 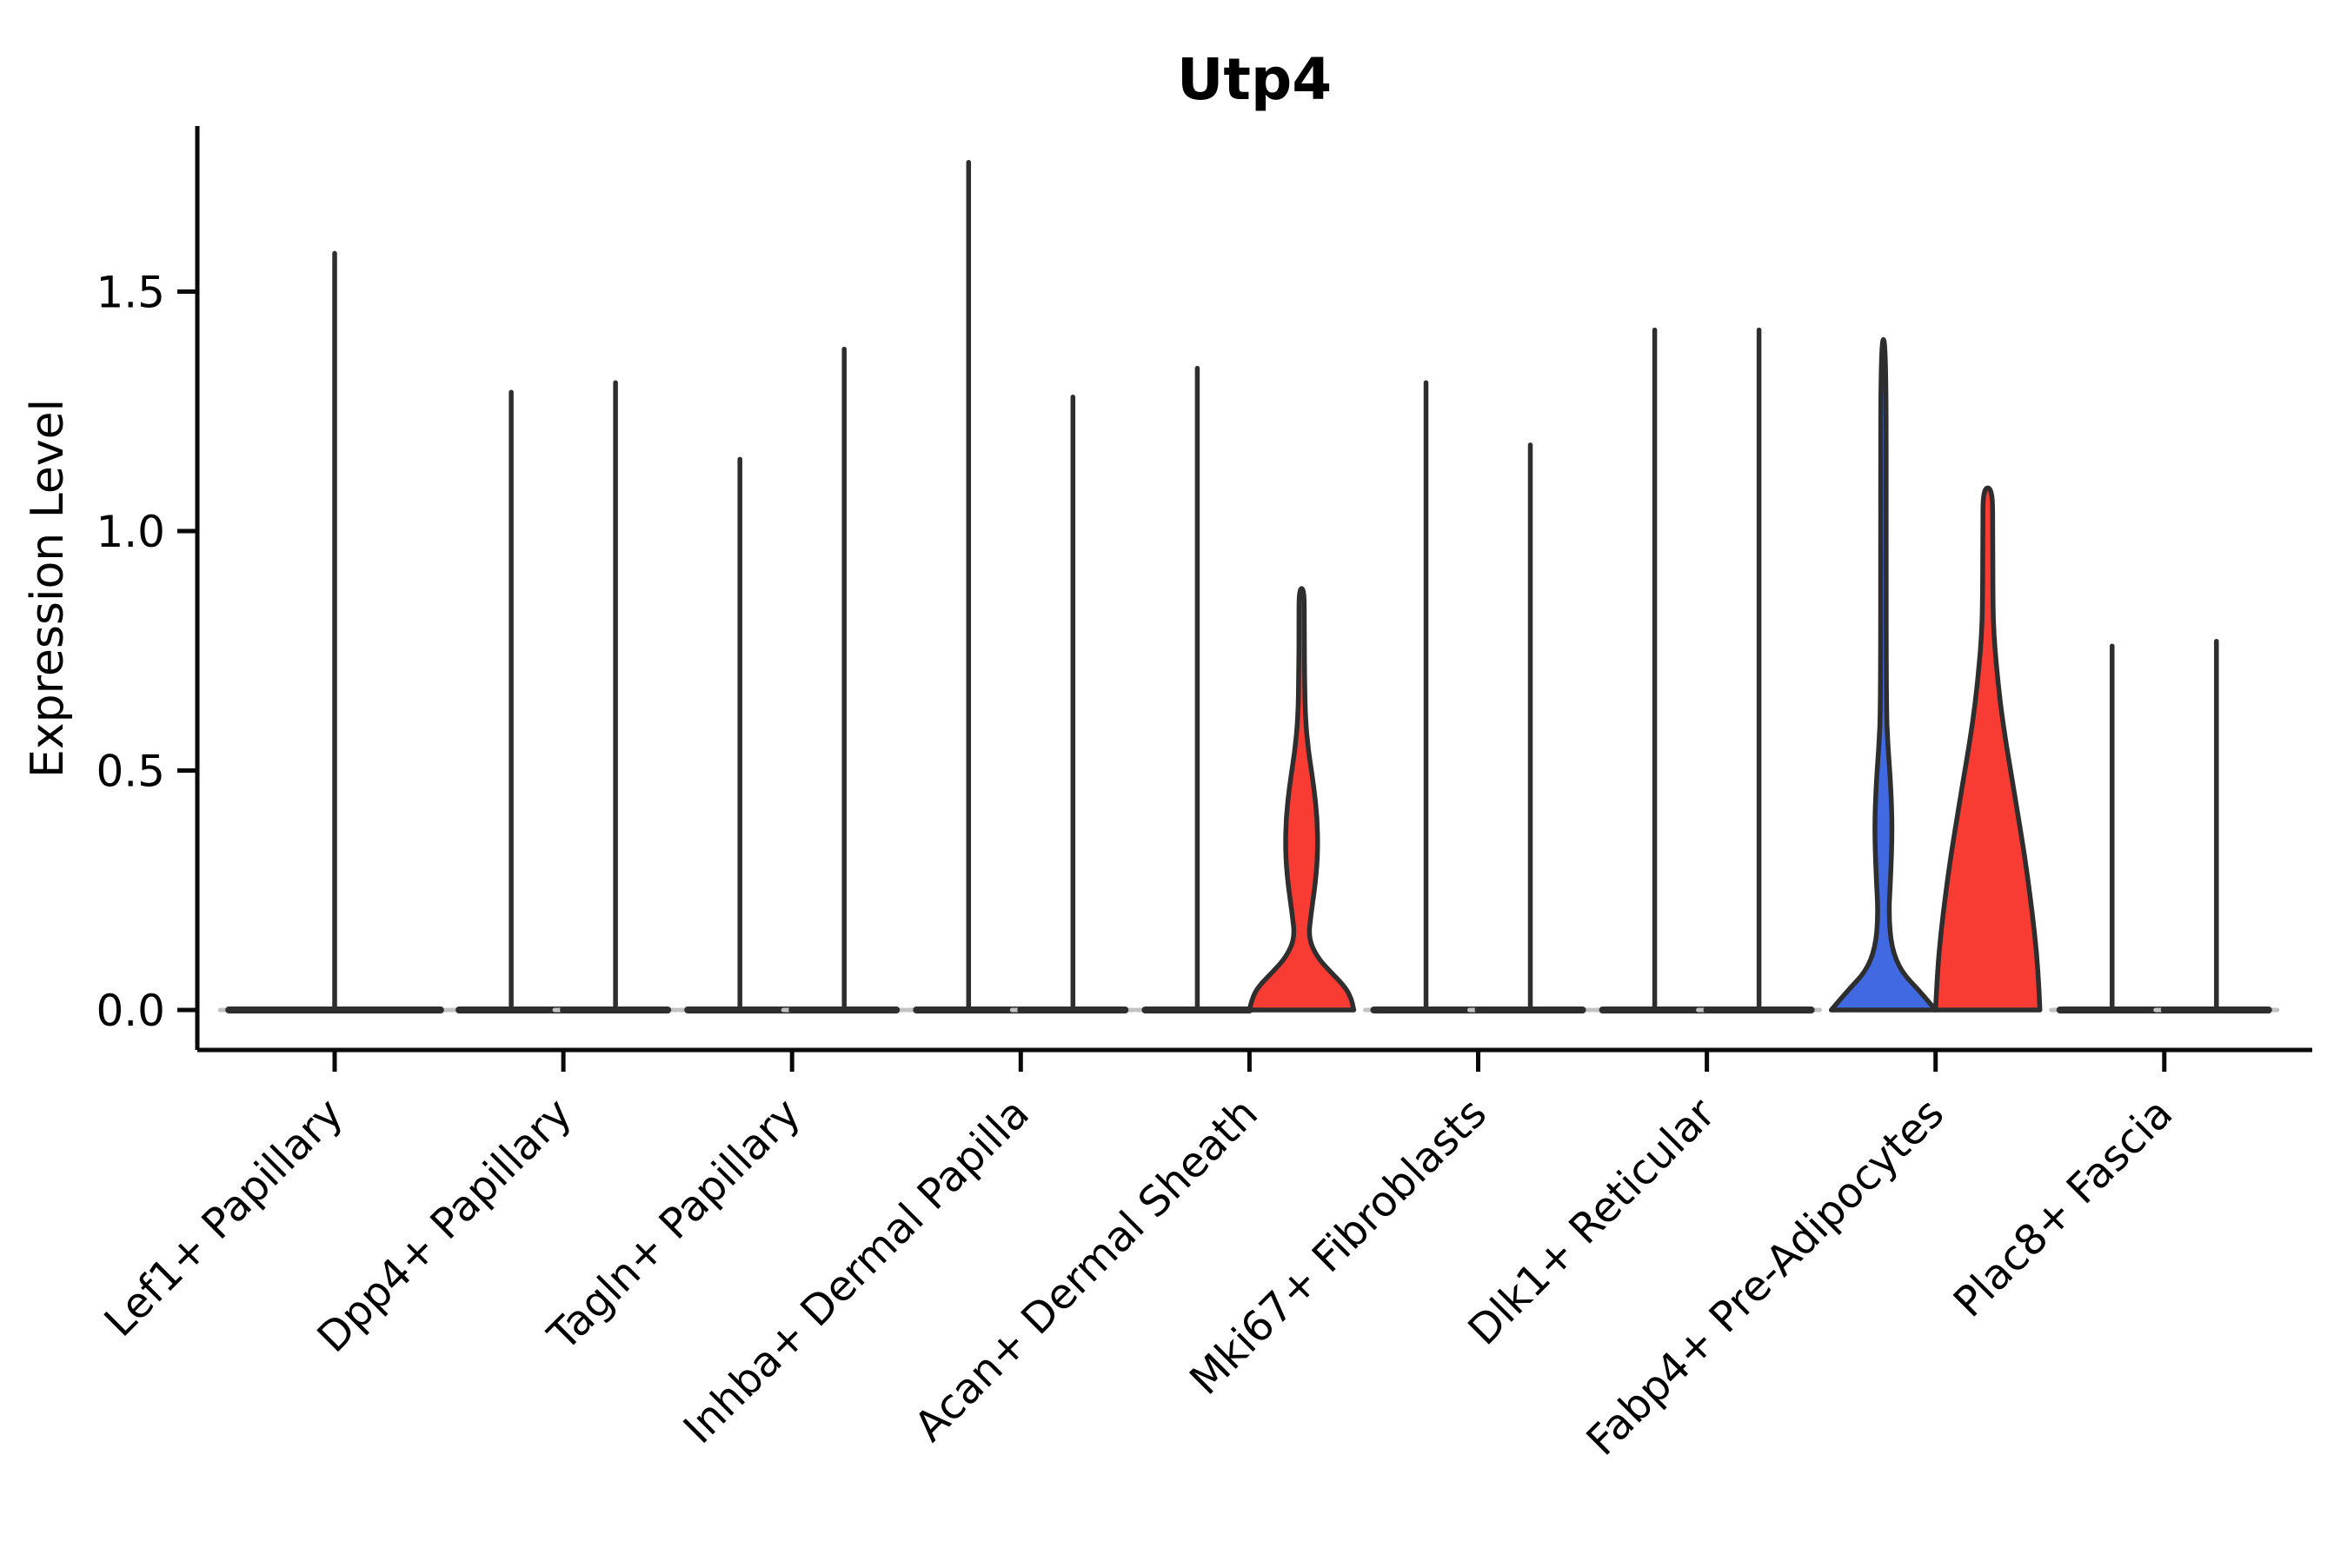 What do you see at coordinates (1883, 674) in the screenshot?
I see `violin-fabp4-pre-adipocytes-left` at bounding box center [1883, 674].